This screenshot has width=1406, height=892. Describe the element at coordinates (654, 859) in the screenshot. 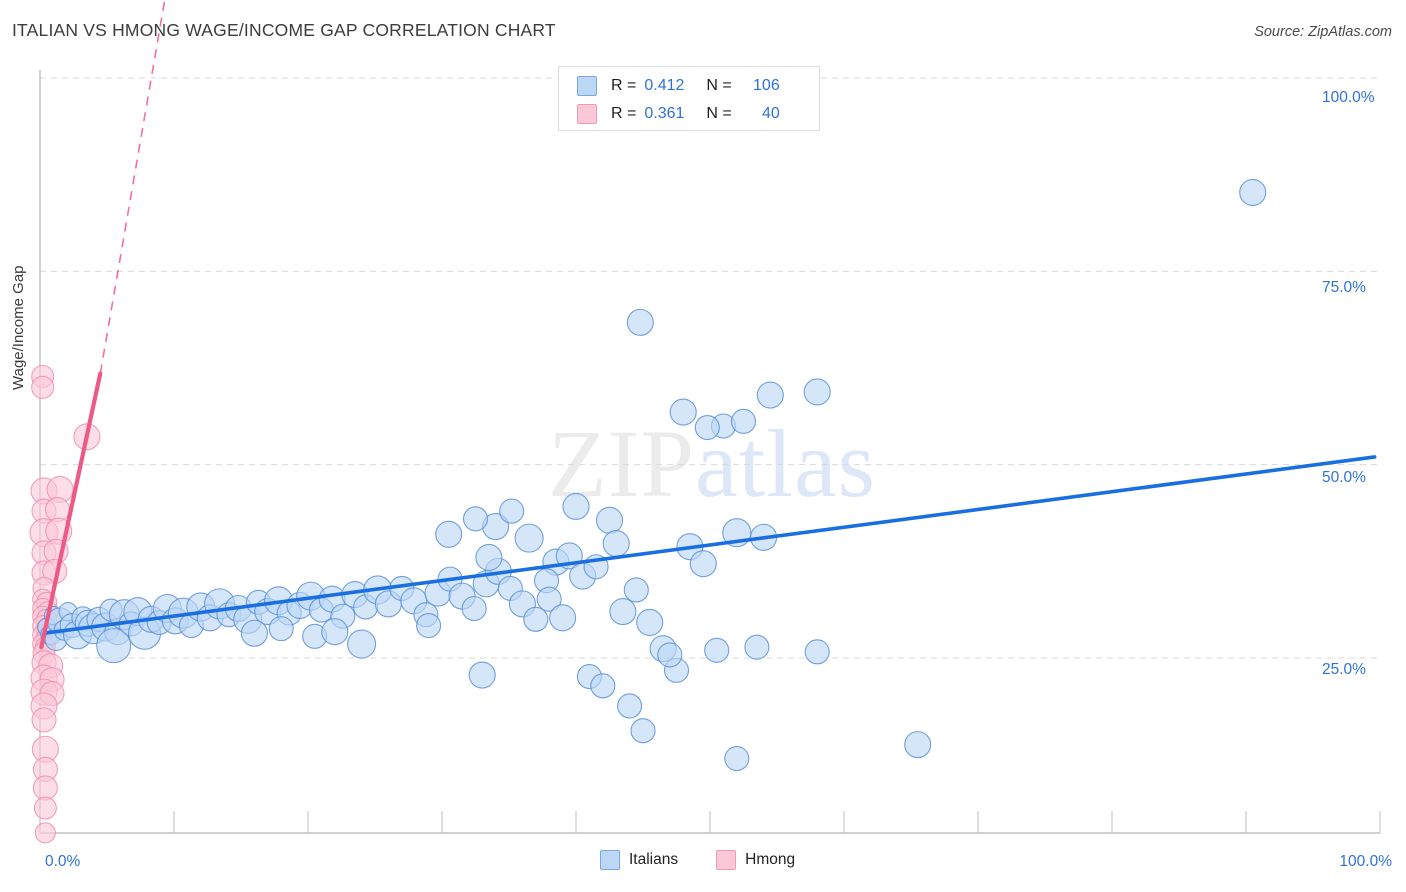

I see `legend-label-italians: Italians` at that location.